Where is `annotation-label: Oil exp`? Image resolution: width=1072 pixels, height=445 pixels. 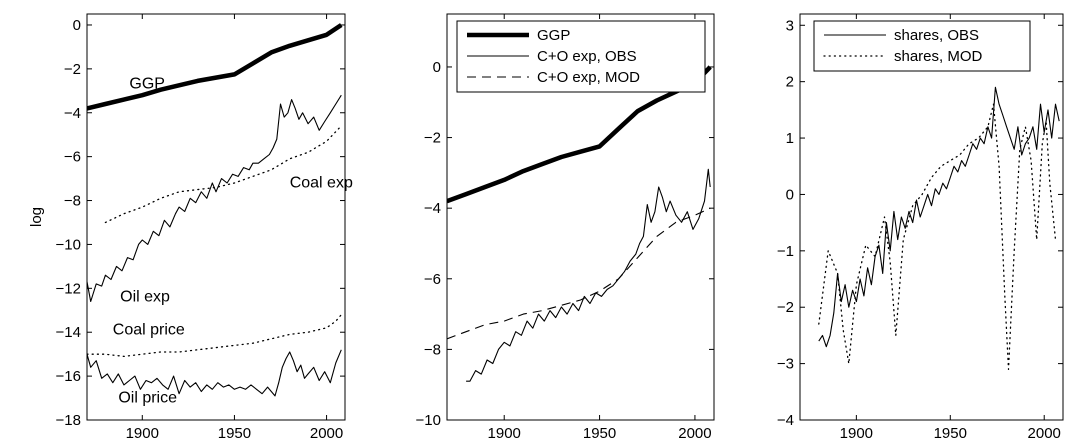 annotation-label: Oil exp is located at coordinates (145, 296).